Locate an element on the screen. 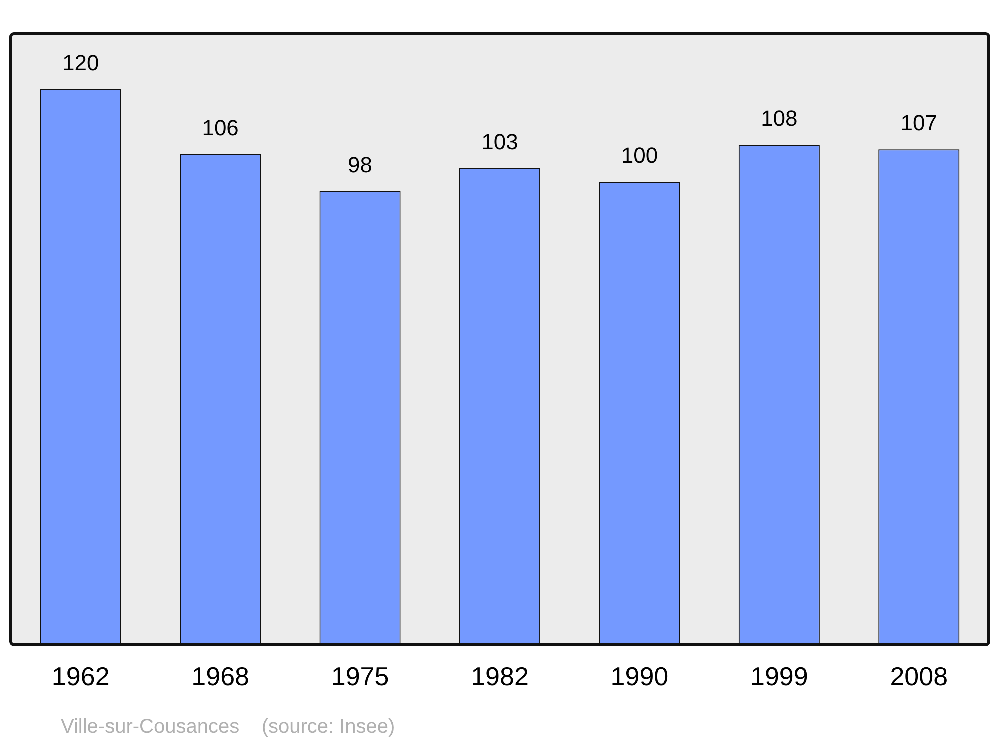 This screenshot has width=1000, height=747. x-tick-label: 1982 is located at coordinates (500, 677).